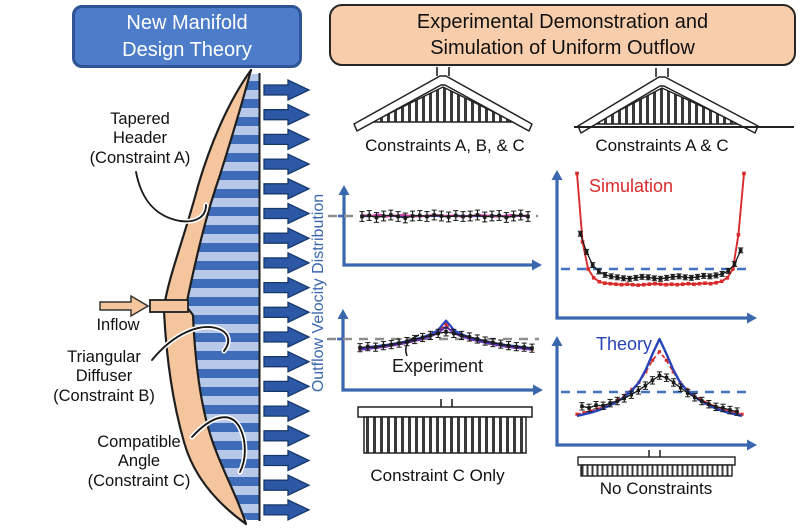 The height and width of the screenshot is (530, 800). Describe the element at coordinates (140, 138) in the screenshot. I see `label-tapered-header: Tapered Header (Constraint A)` at that location.